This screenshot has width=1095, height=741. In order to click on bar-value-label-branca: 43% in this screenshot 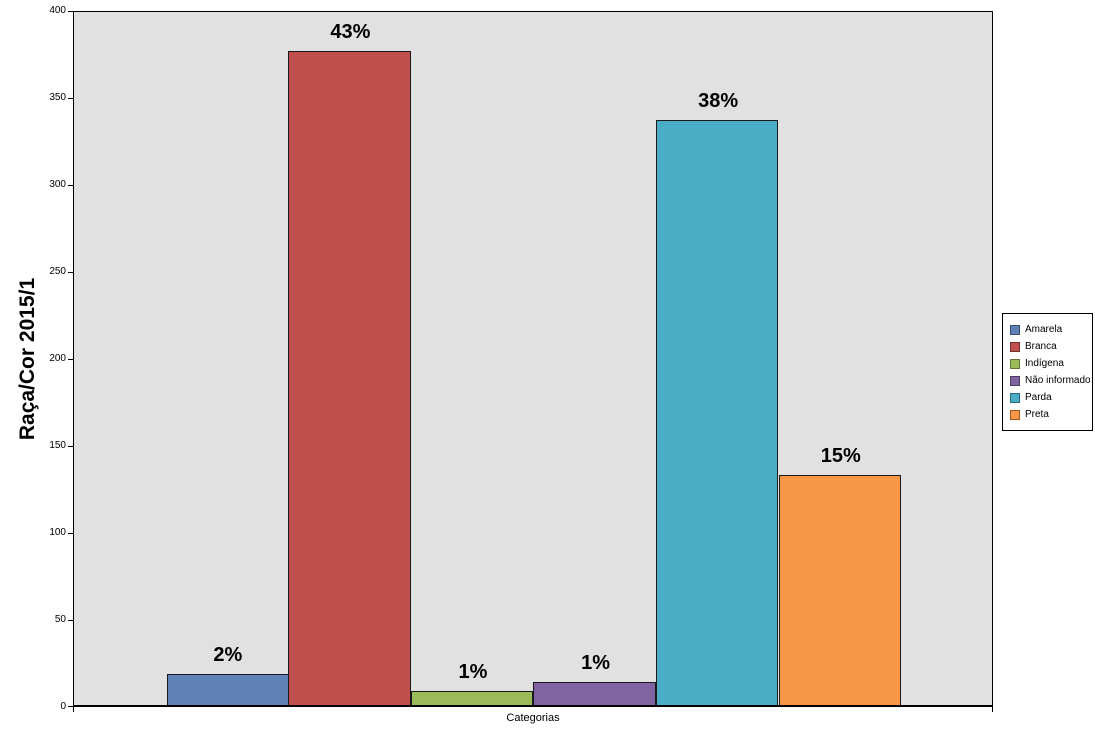, I will do `click(350, 31)`.